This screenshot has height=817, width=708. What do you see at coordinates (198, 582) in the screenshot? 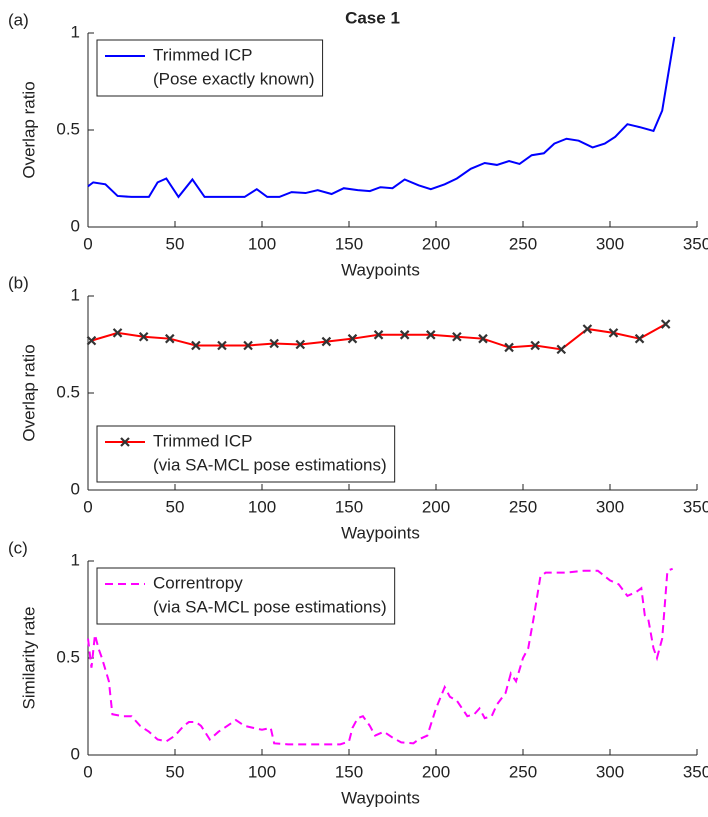
I see `legend-label: Correntropy` at bounding box center [198, 582].